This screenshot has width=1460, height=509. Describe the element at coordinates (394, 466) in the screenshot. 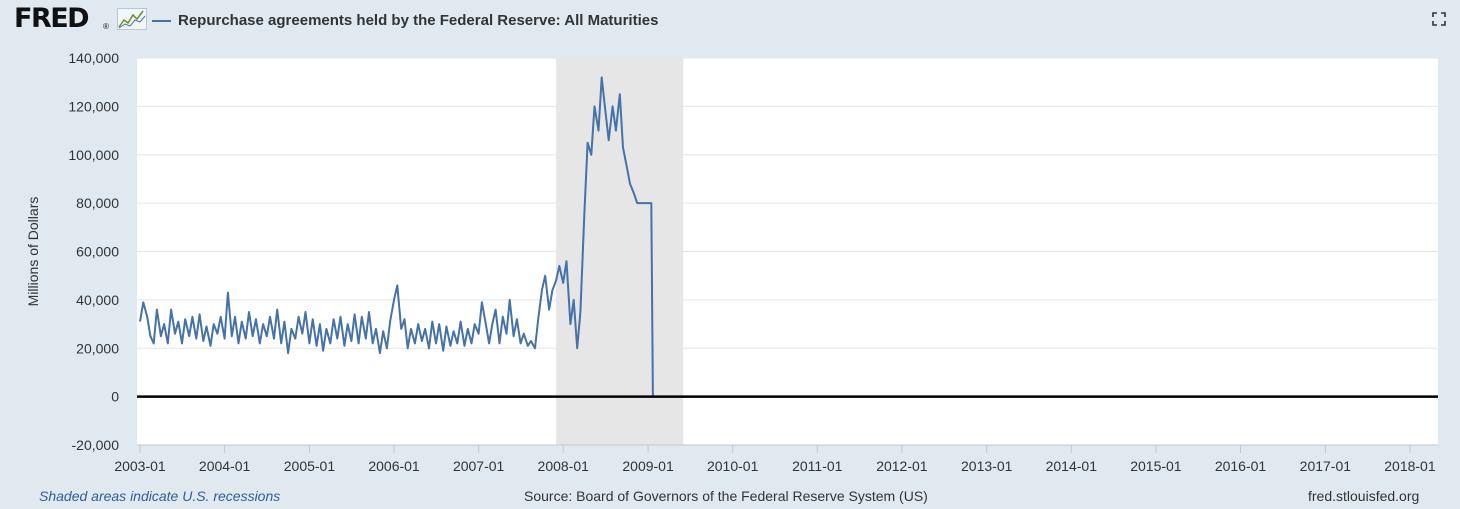

I see `x-tick-label: 2006-01` at that location.